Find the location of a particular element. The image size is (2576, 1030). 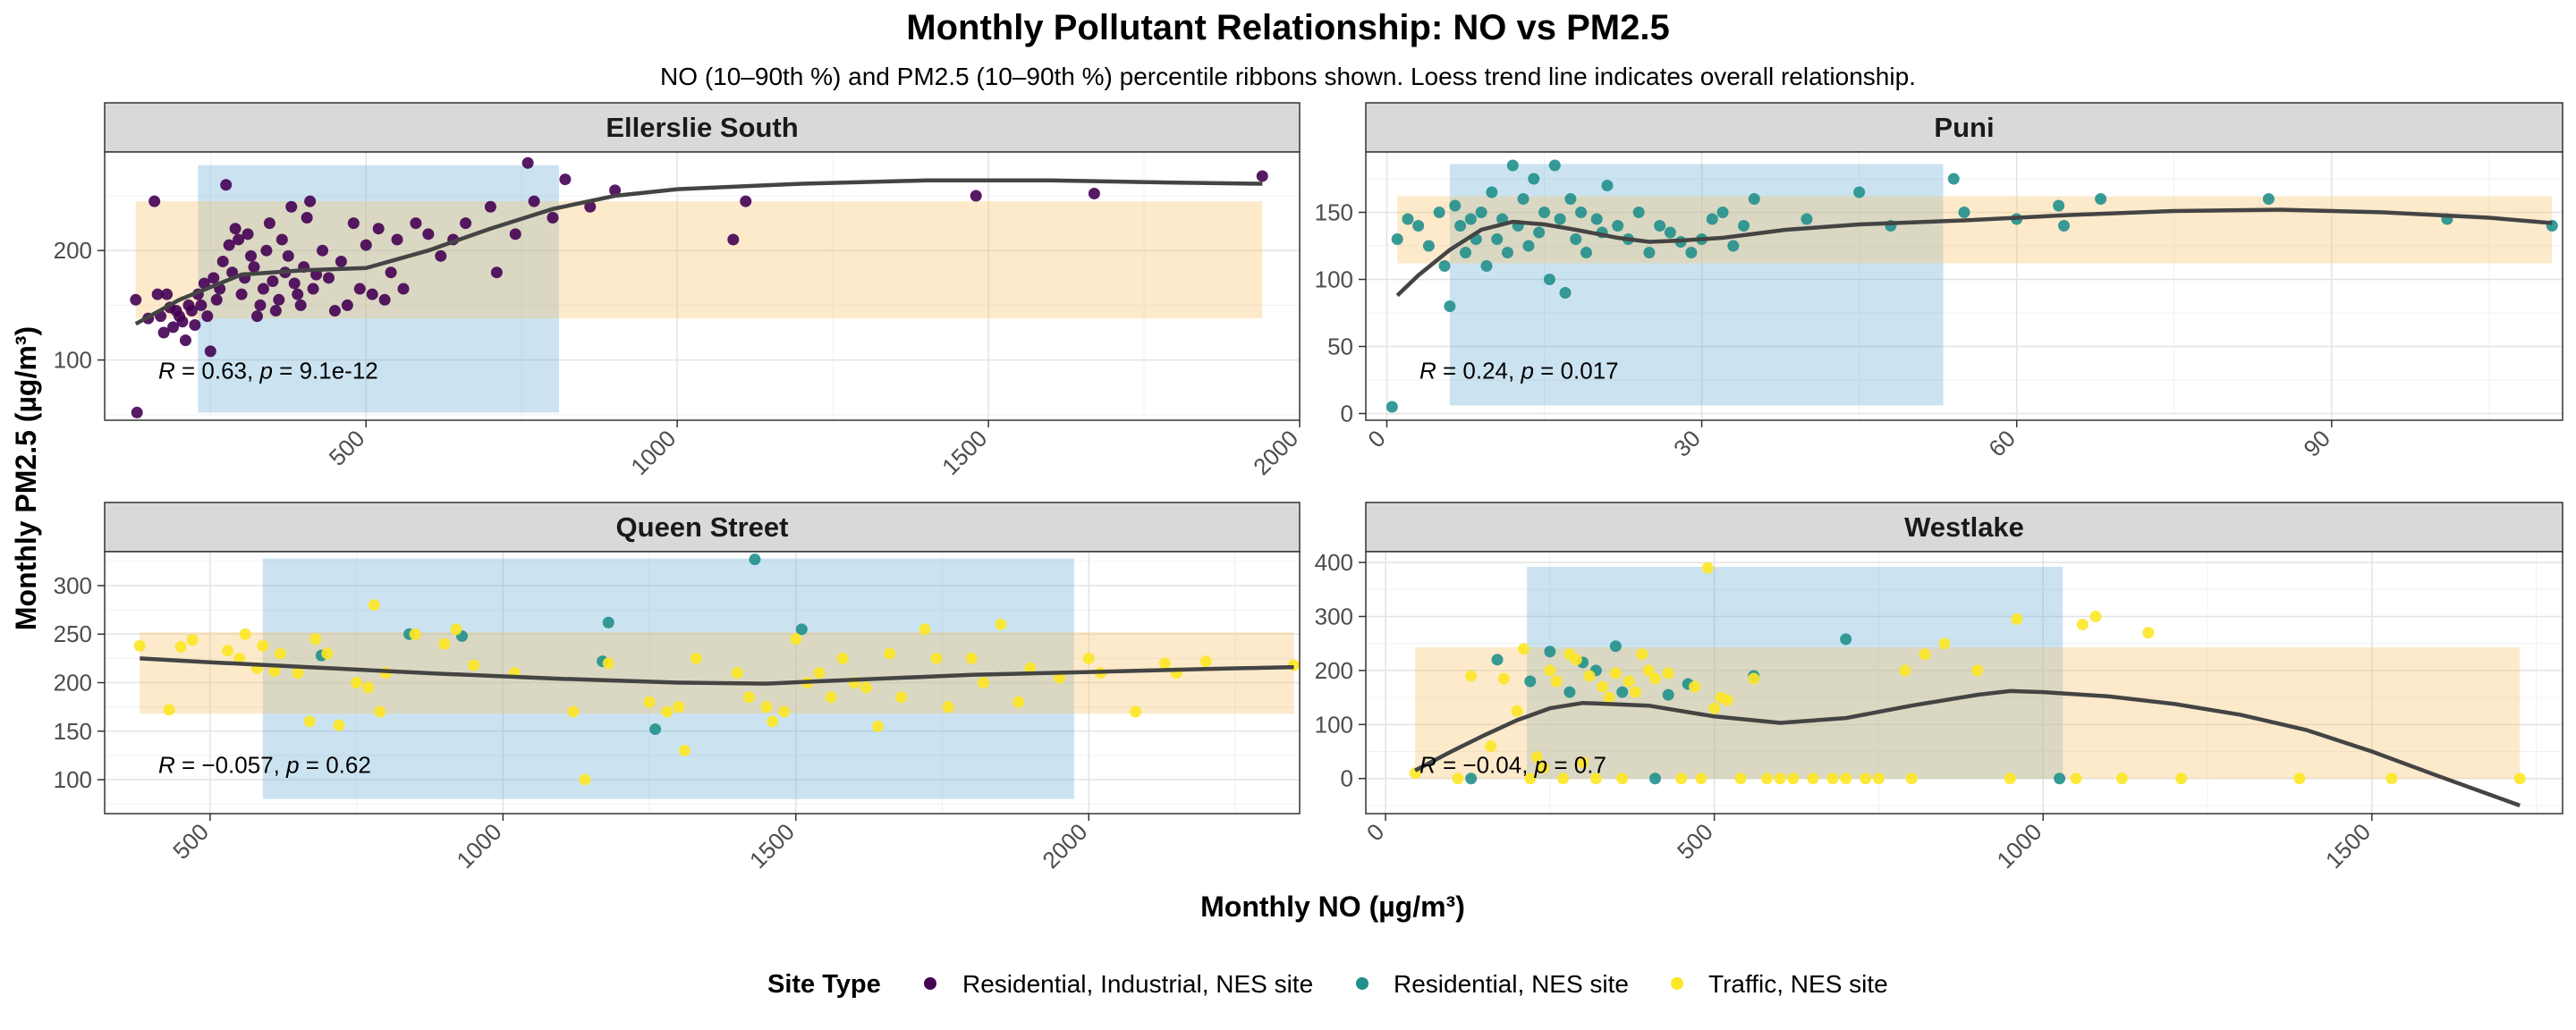

annotation-part: R is located at coordinates (166, 371).